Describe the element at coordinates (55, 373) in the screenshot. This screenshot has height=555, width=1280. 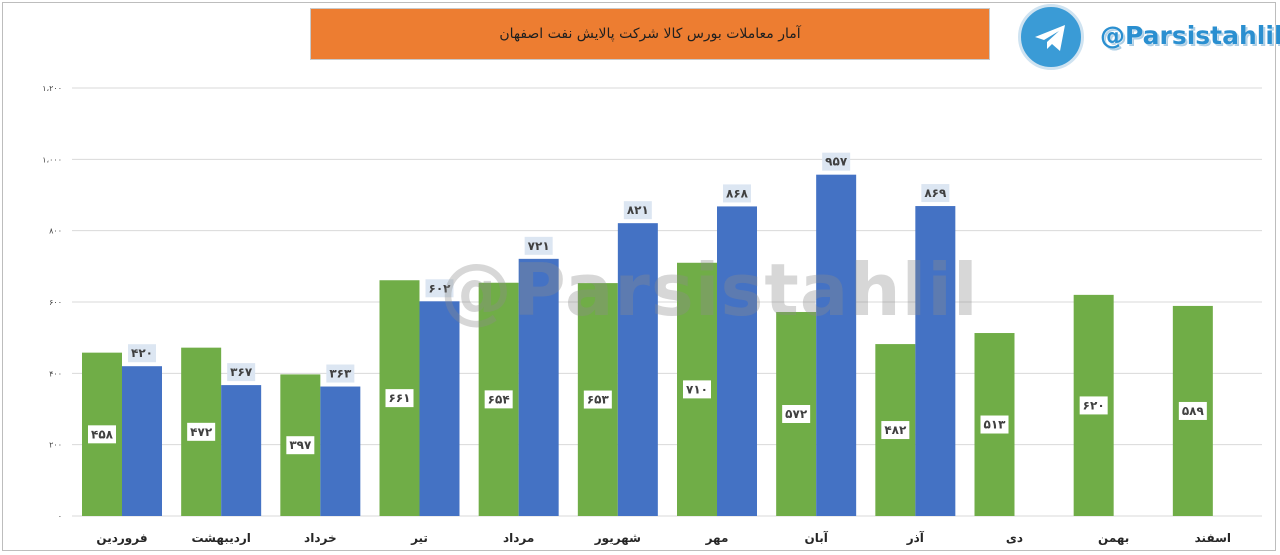
I see `y-tick-label: ۴۰۰` at that location.